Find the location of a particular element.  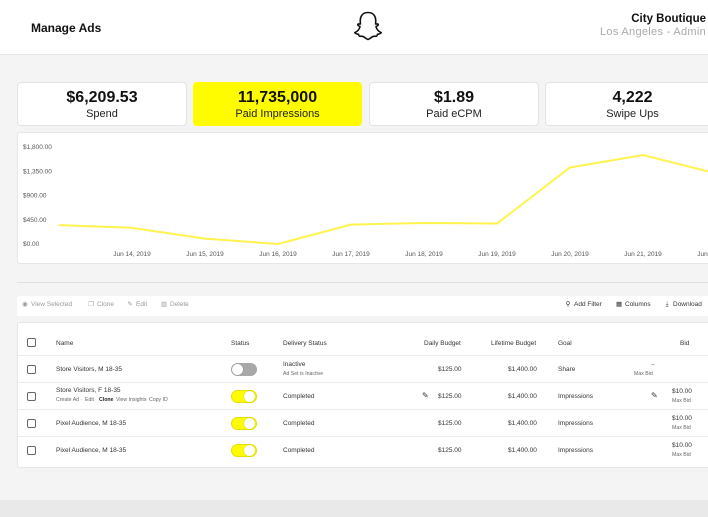

edit-button: ✎ Edit is located at coordinates (137, 304).